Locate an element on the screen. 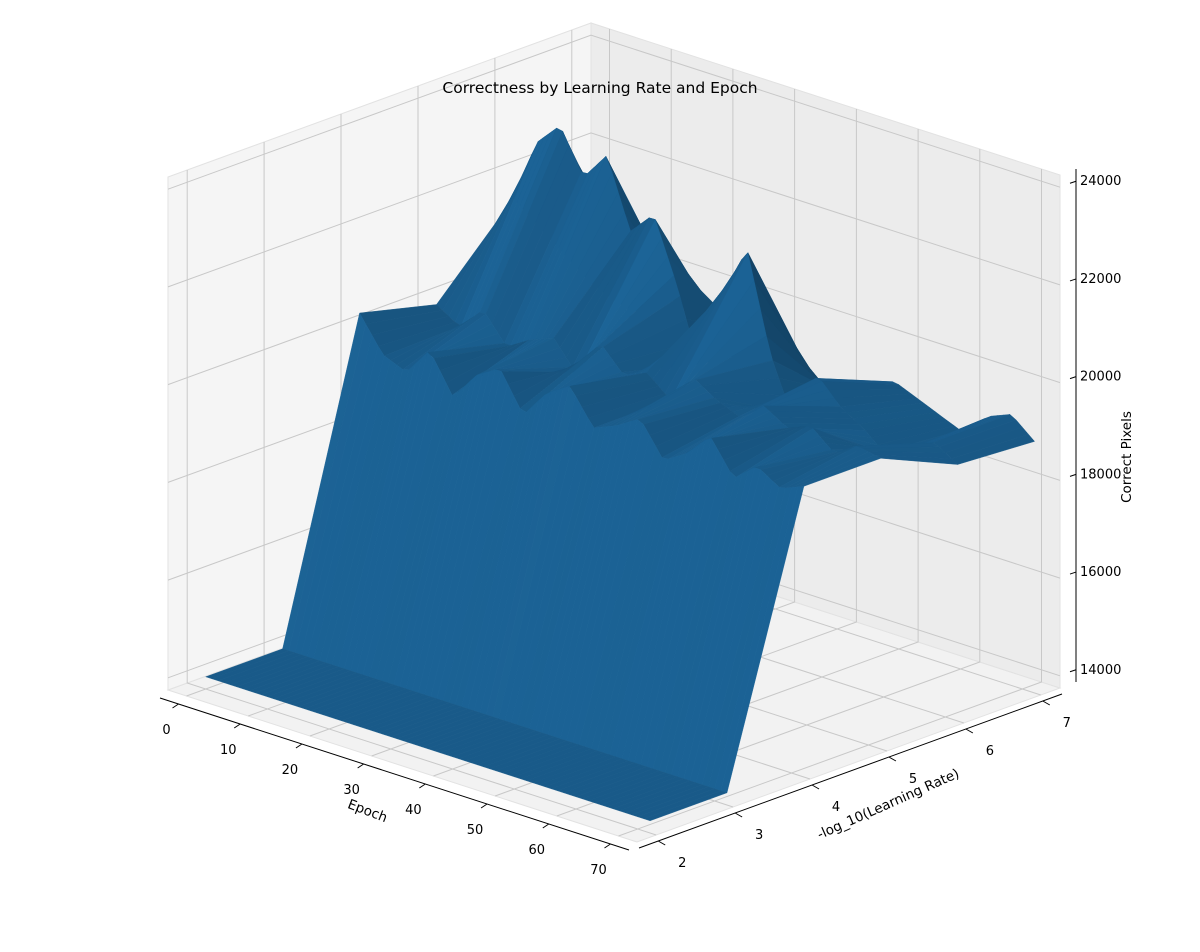  y-tick-label: 7 is located at coordinates (1067, 723).